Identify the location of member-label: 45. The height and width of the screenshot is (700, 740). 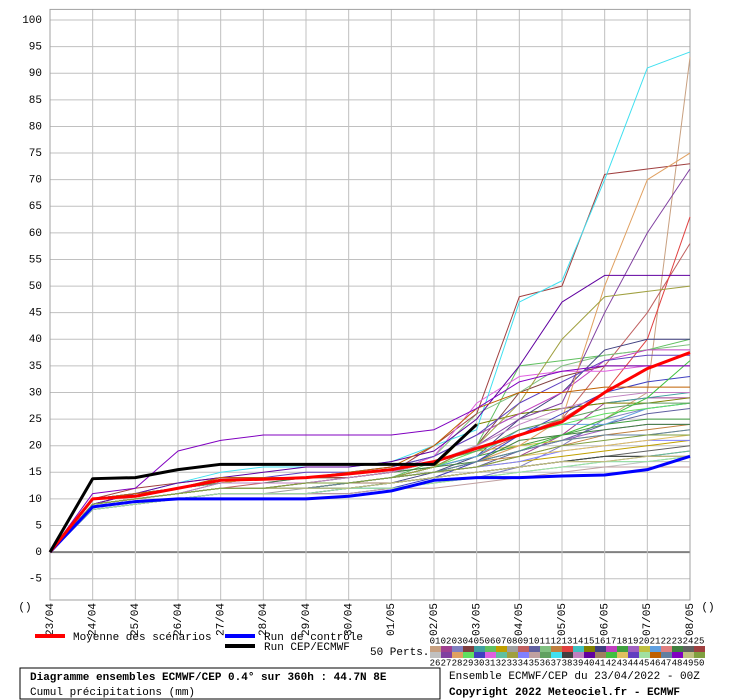
(644, 663).